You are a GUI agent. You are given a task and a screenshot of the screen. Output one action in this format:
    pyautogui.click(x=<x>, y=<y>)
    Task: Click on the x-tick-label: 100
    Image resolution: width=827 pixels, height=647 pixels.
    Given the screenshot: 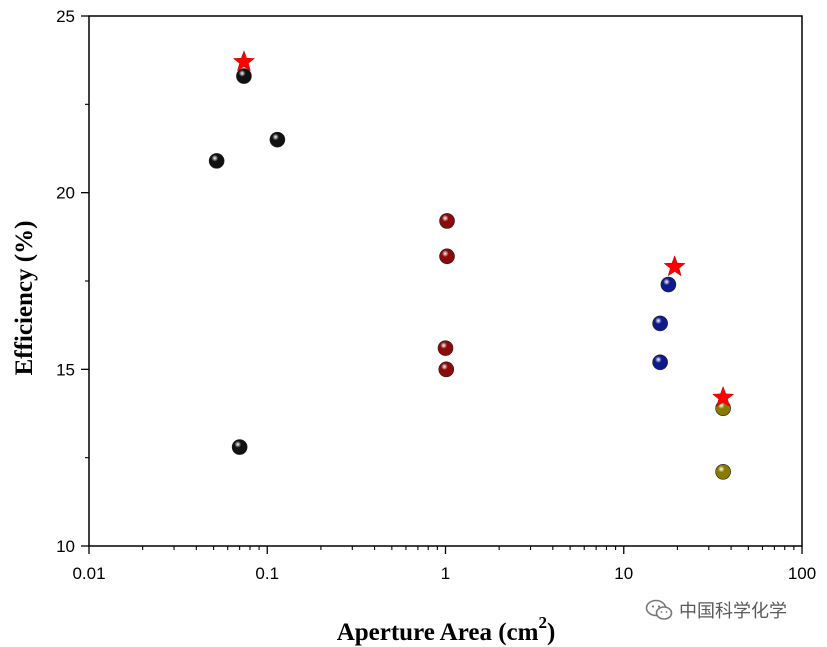 What is the action you would take?
    pyautogui.click(x=802, y=573)
    